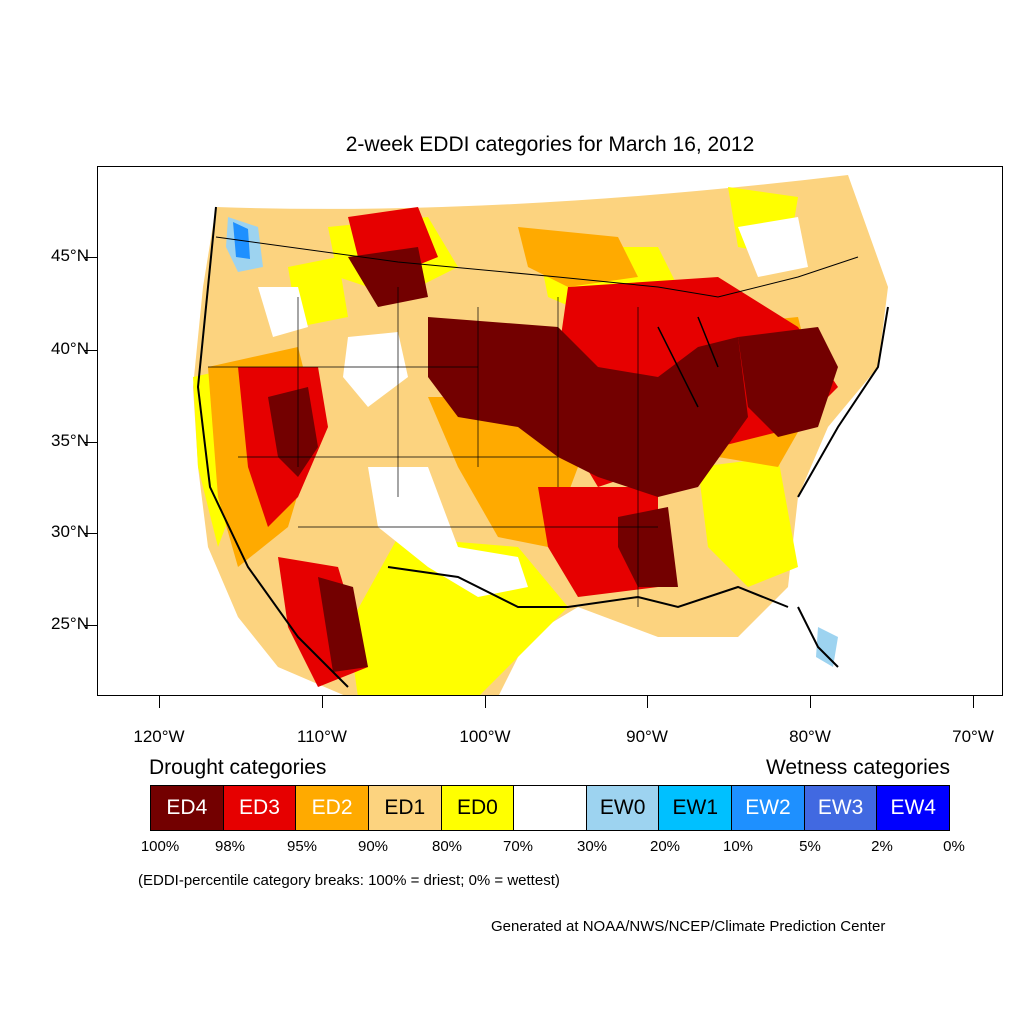  I want to click on legend-swatch-ew1: EW1, so click(696, 808).